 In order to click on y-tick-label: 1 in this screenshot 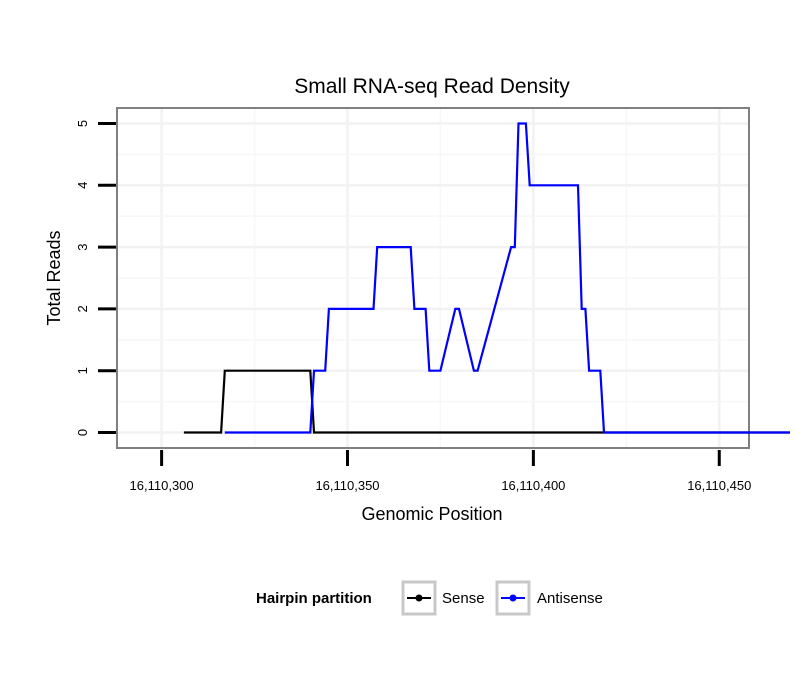, I will do `click(82, 370)`.